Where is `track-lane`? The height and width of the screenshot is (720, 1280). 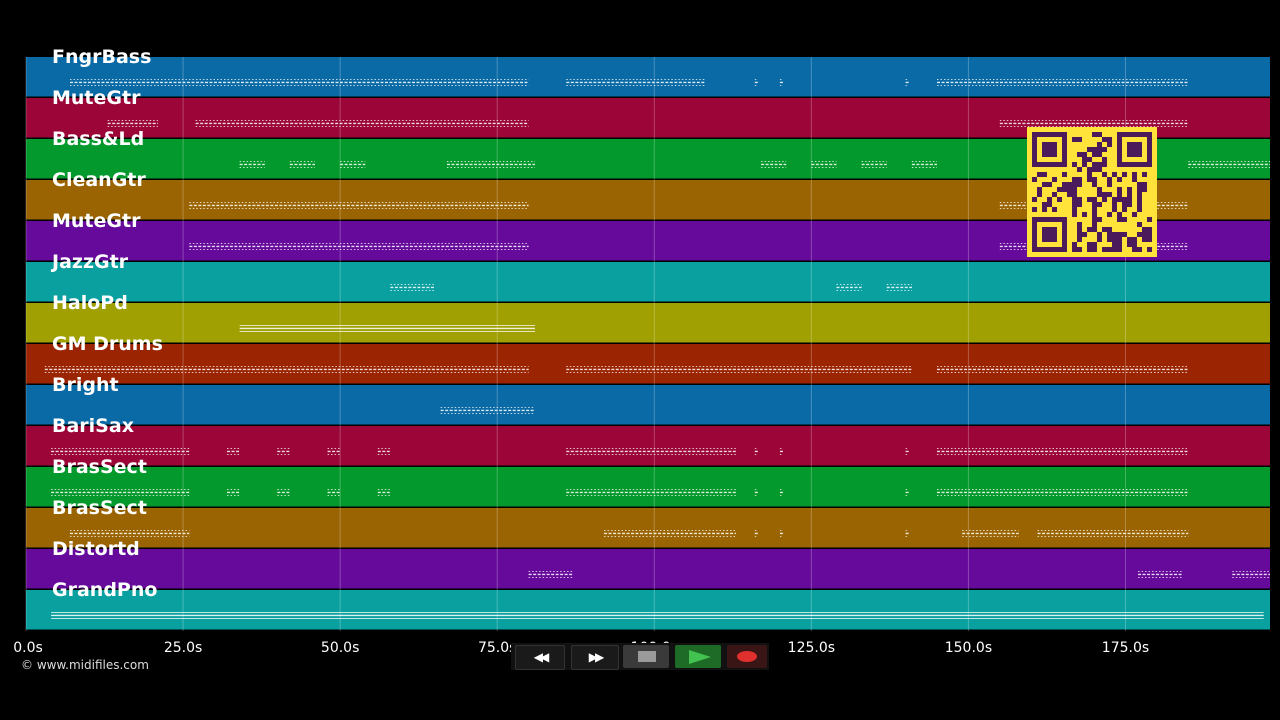
track-lane is located at coordinates (648, 405).